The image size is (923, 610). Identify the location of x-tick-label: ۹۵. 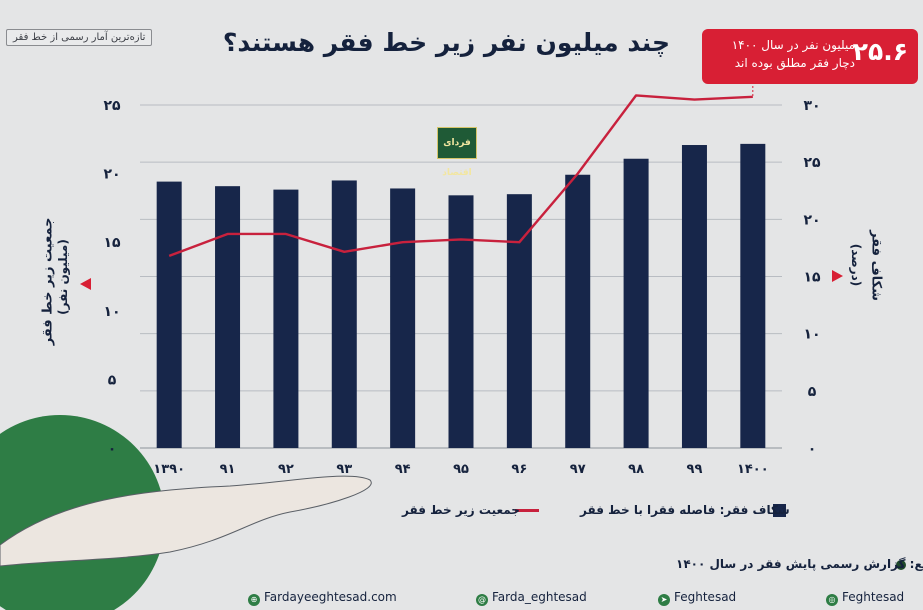
(461, 469).